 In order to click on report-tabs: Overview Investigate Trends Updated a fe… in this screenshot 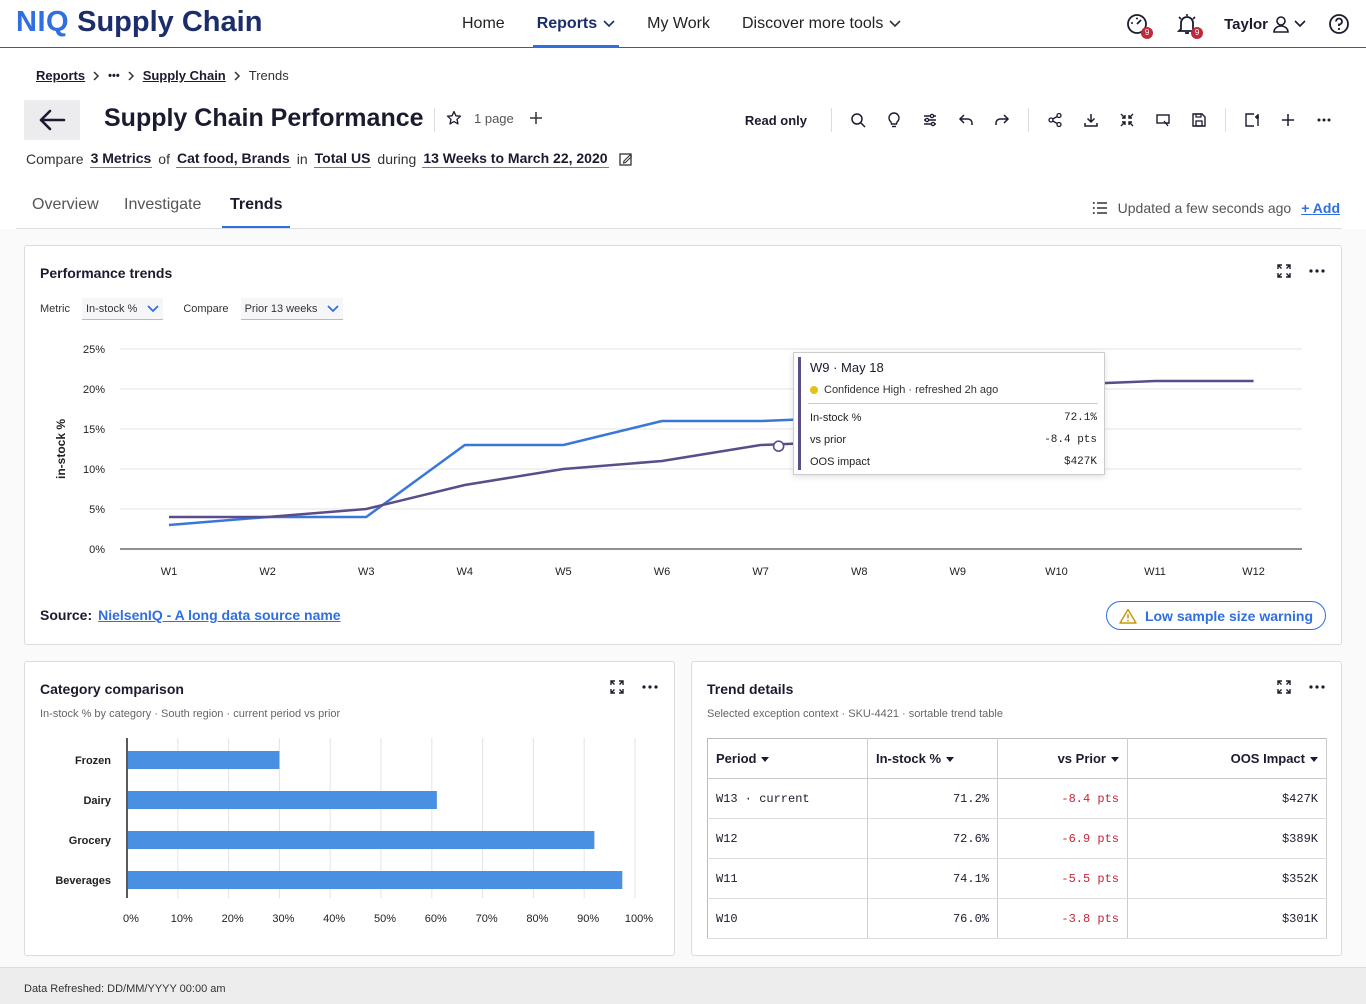, I will do `click(679, 208)`.